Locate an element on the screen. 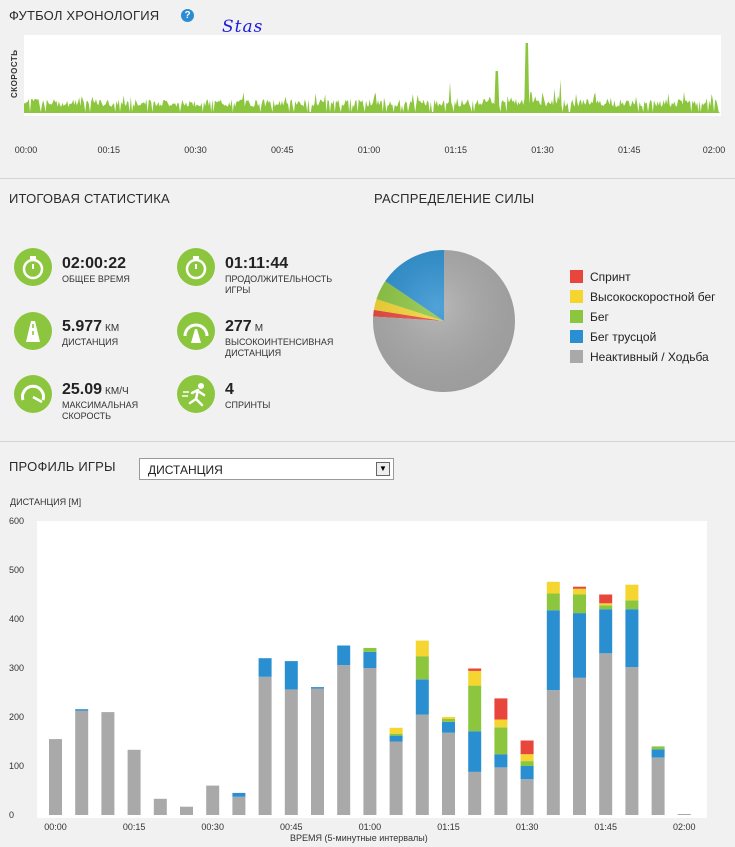 The height and width of the screenshot is (847, 735). bar-y-tick: 400 is located at coordinates (16, 619).